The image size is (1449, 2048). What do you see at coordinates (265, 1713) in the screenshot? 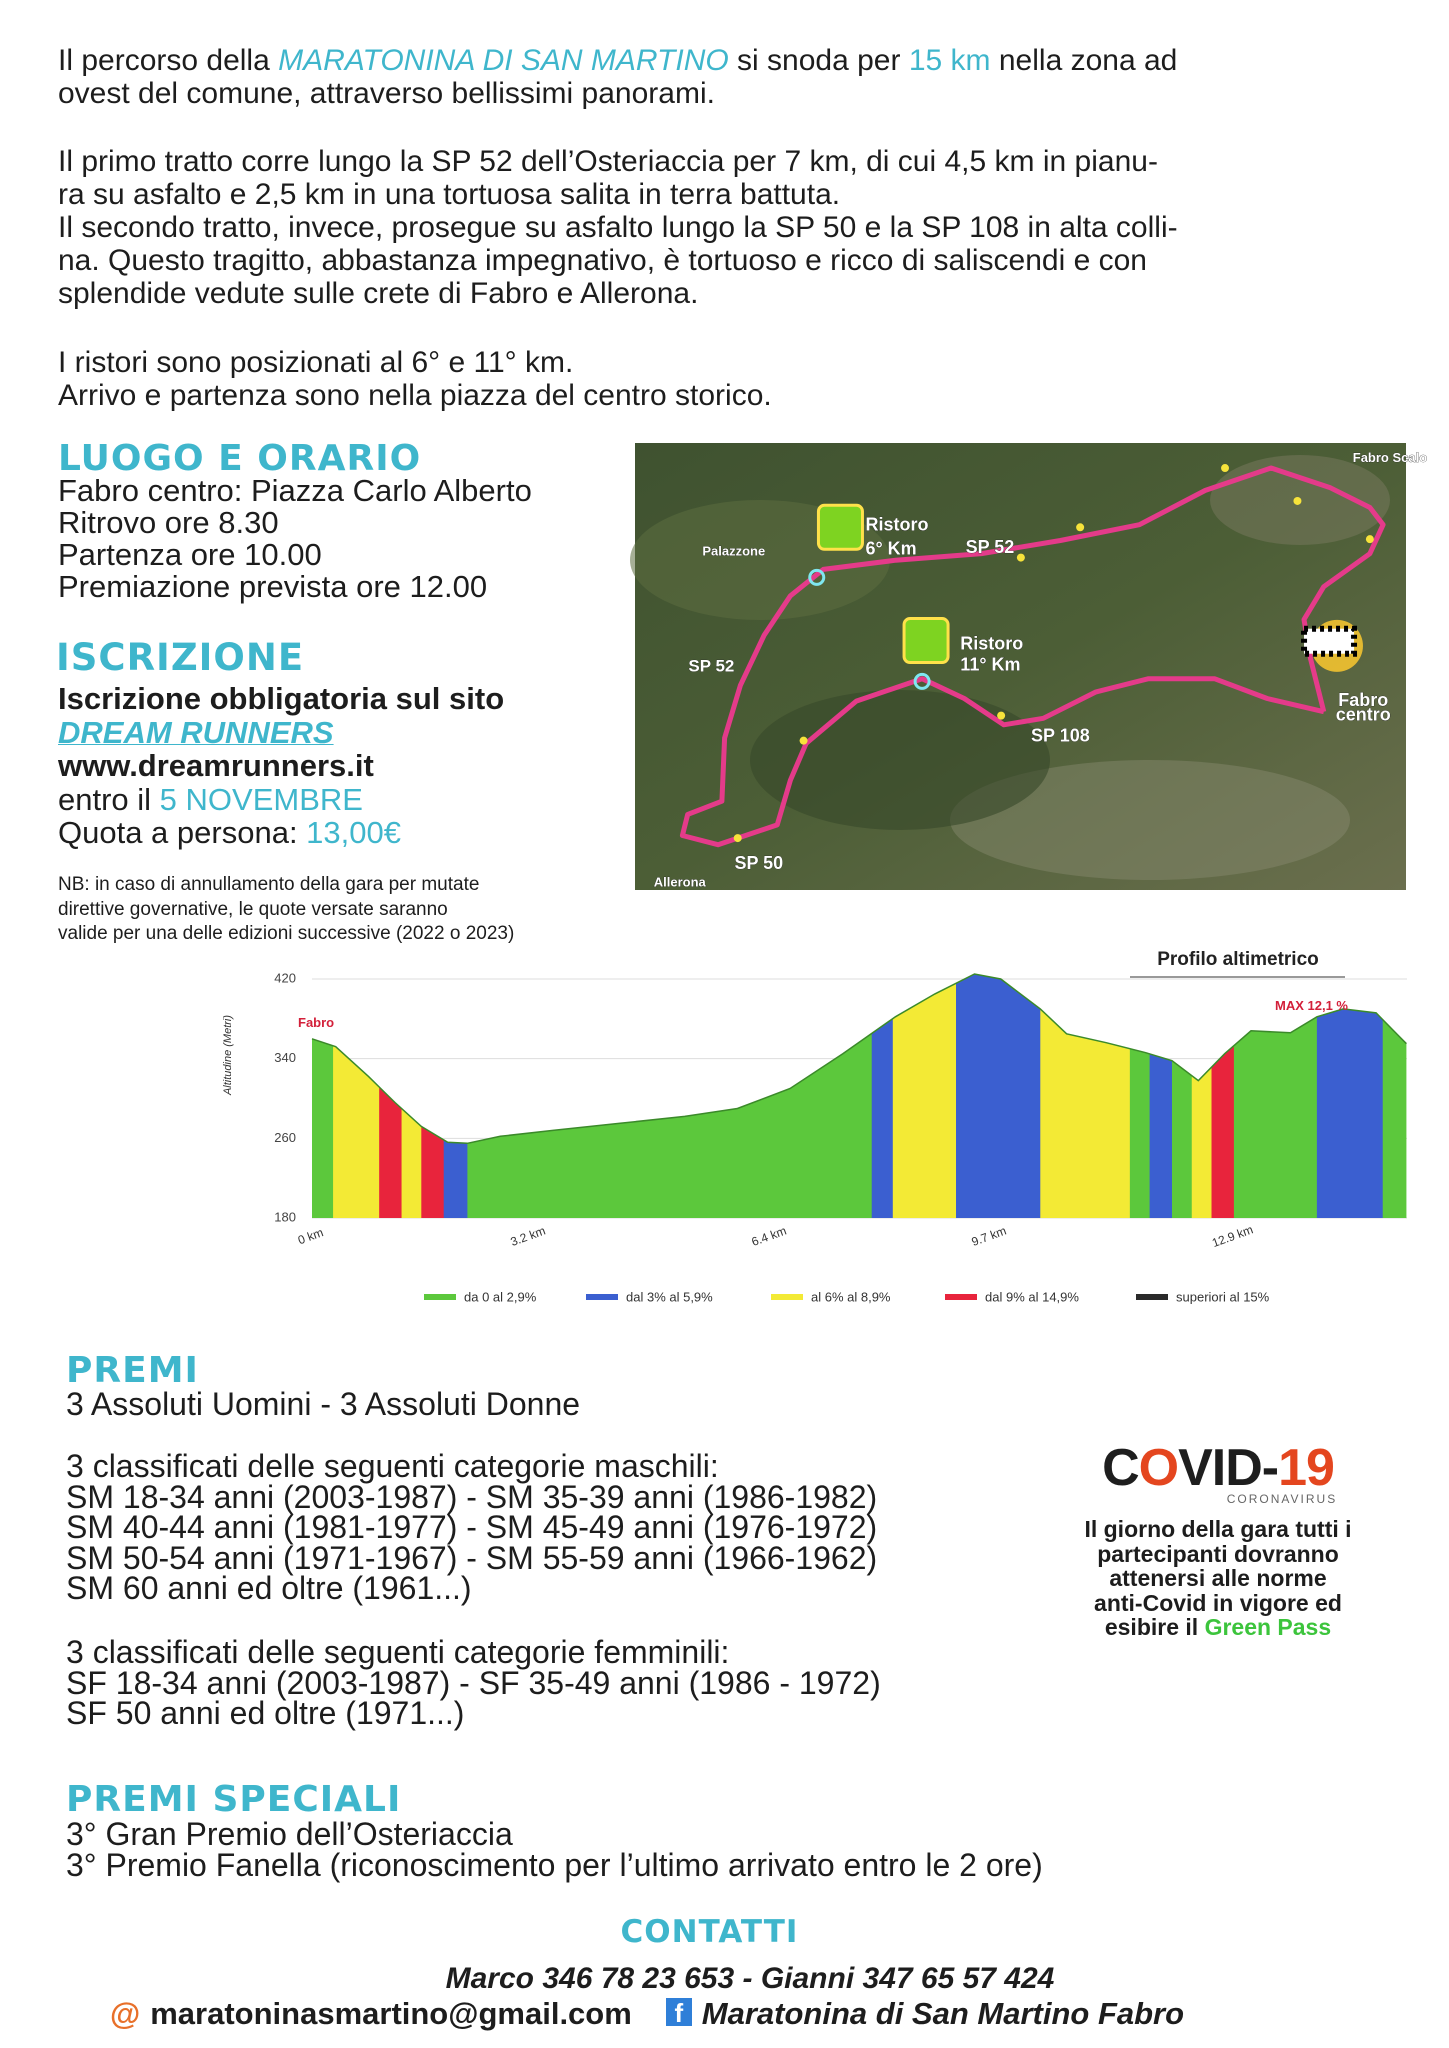
I see `text-line: SF 50 anni ed oltre (1971...)` at bounding box center [265, 1713].